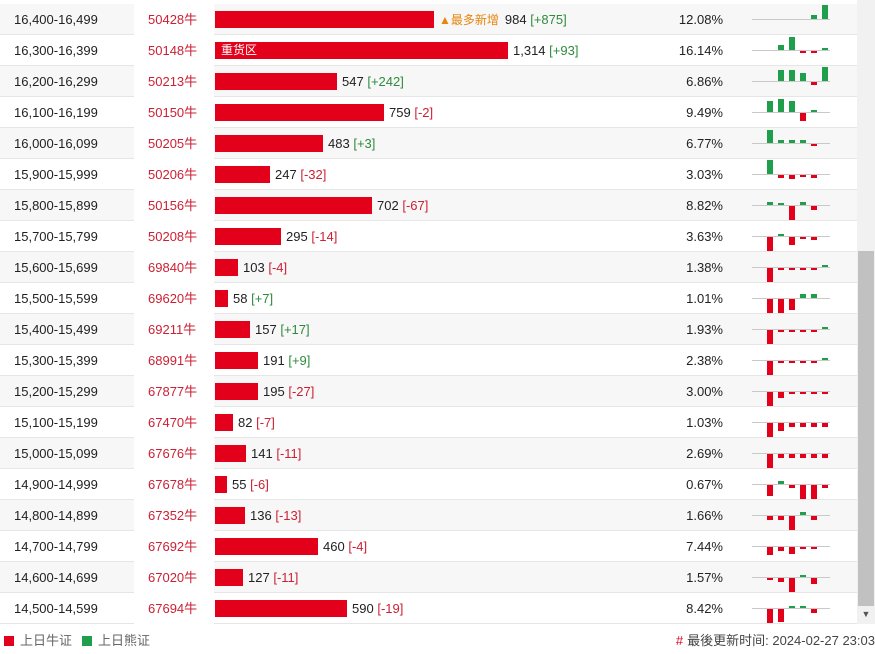  Describe the element at coordinates (173, 298) in the screenshot. I see `warrant-code-link: 69620牛` at that location.